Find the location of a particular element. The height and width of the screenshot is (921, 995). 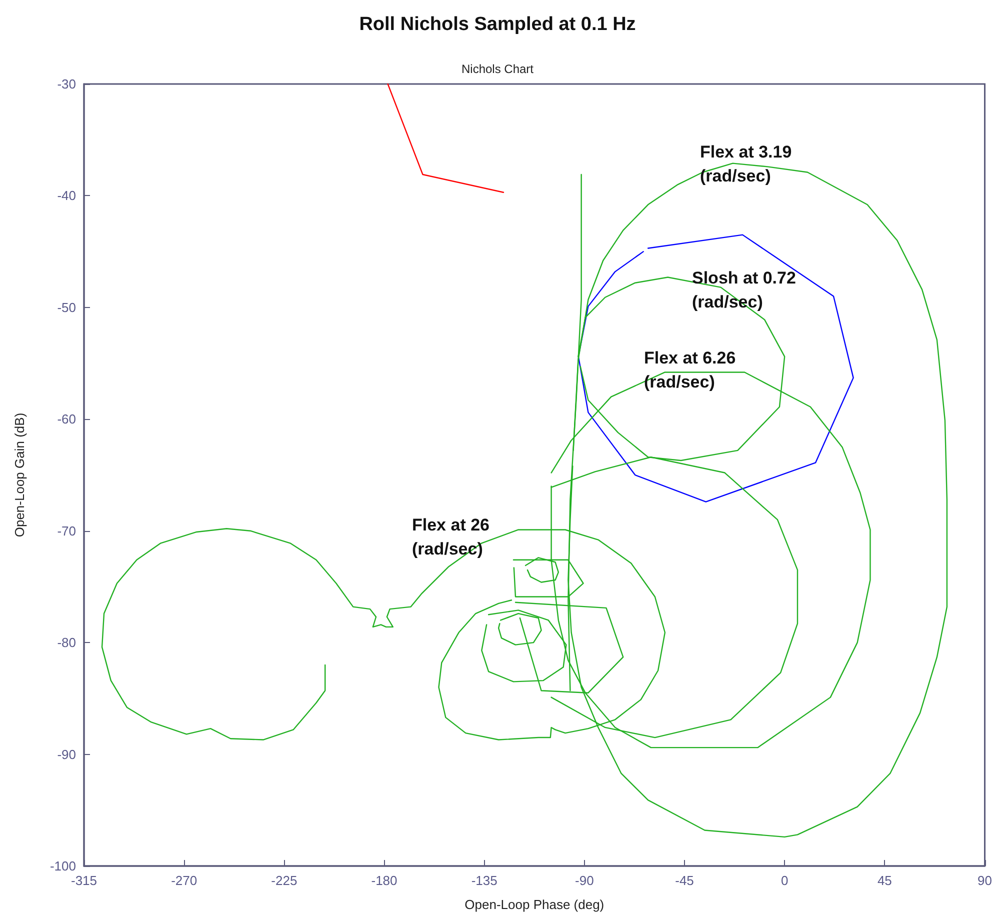

y-tick-label: -50 is located at coordinates (66, 307).